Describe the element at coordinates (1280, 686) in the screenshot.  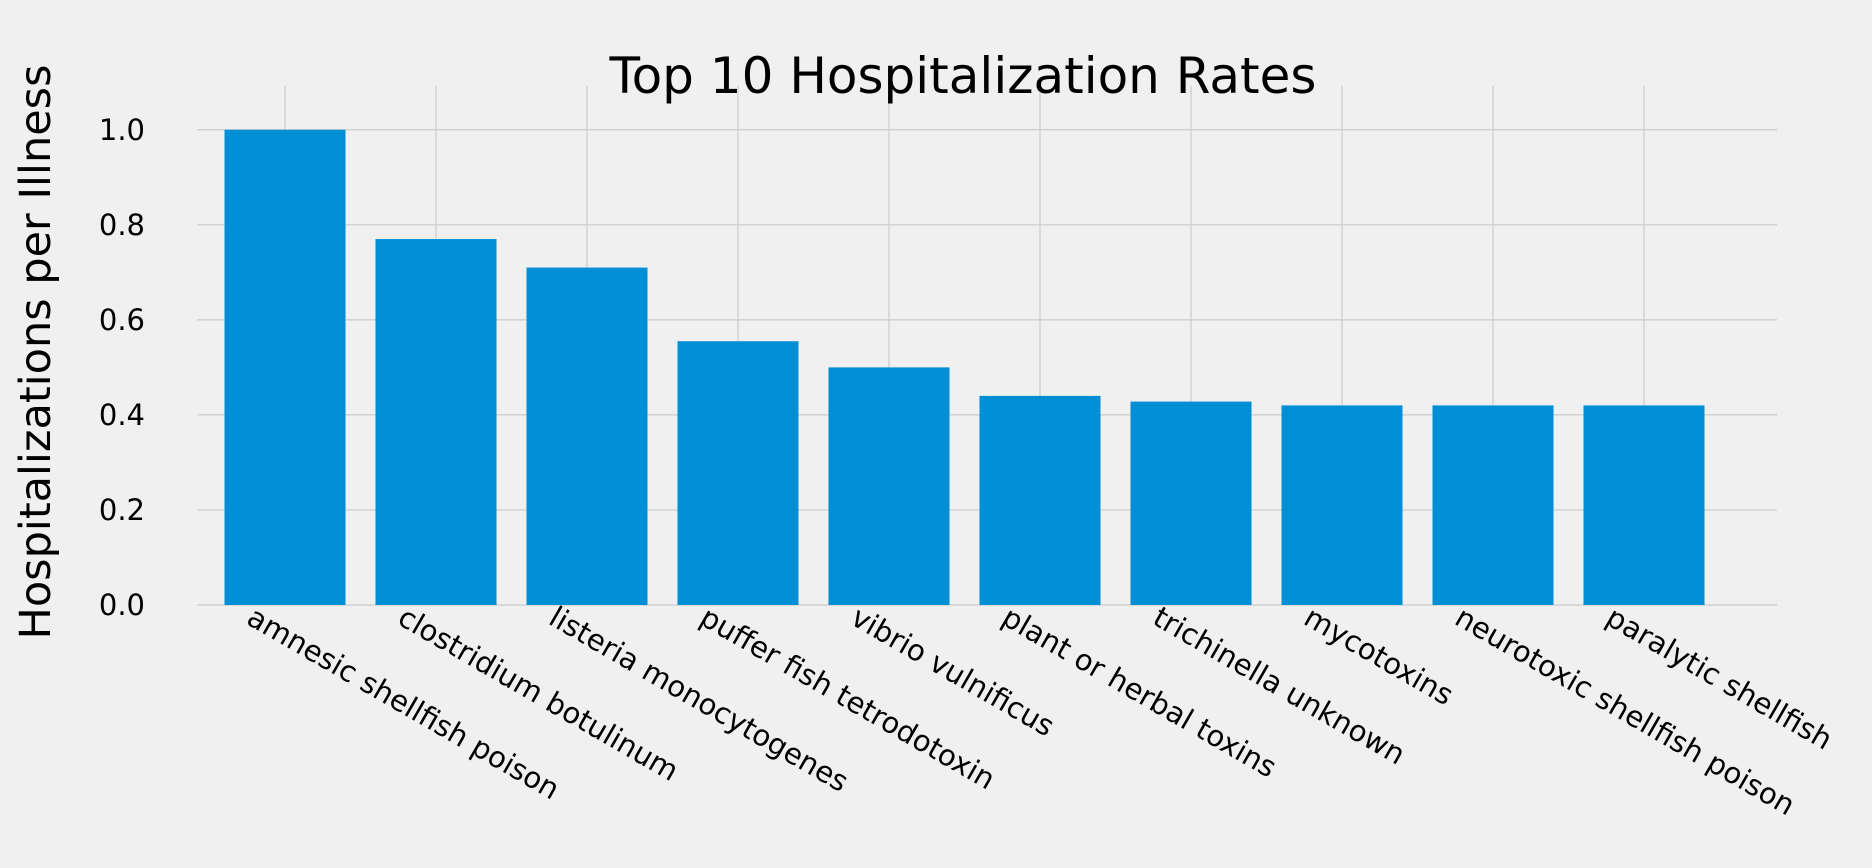
I see `x-tick-label: trichinella unknown` at that location.